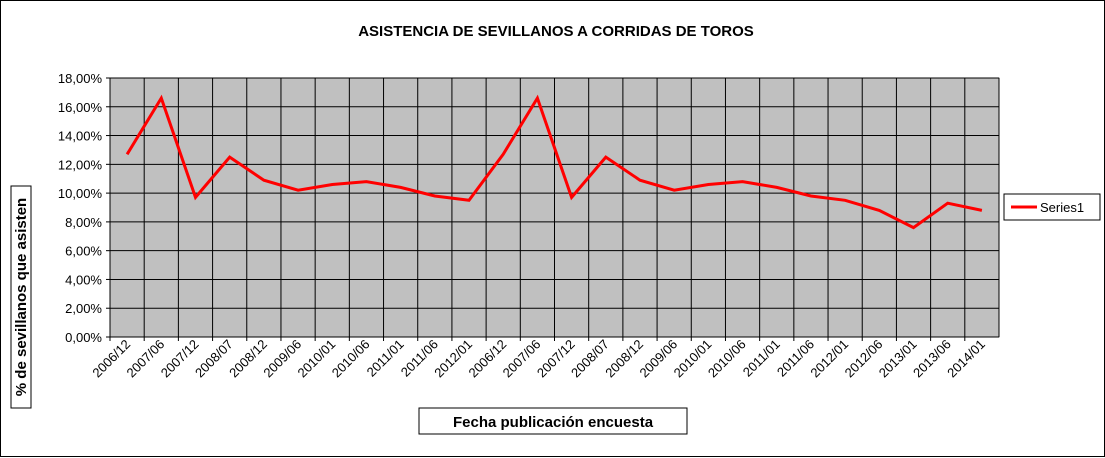 This screenshot has height=458, width=1105. I want to click on x-tick-label: 2014/01, so click(966, 359).